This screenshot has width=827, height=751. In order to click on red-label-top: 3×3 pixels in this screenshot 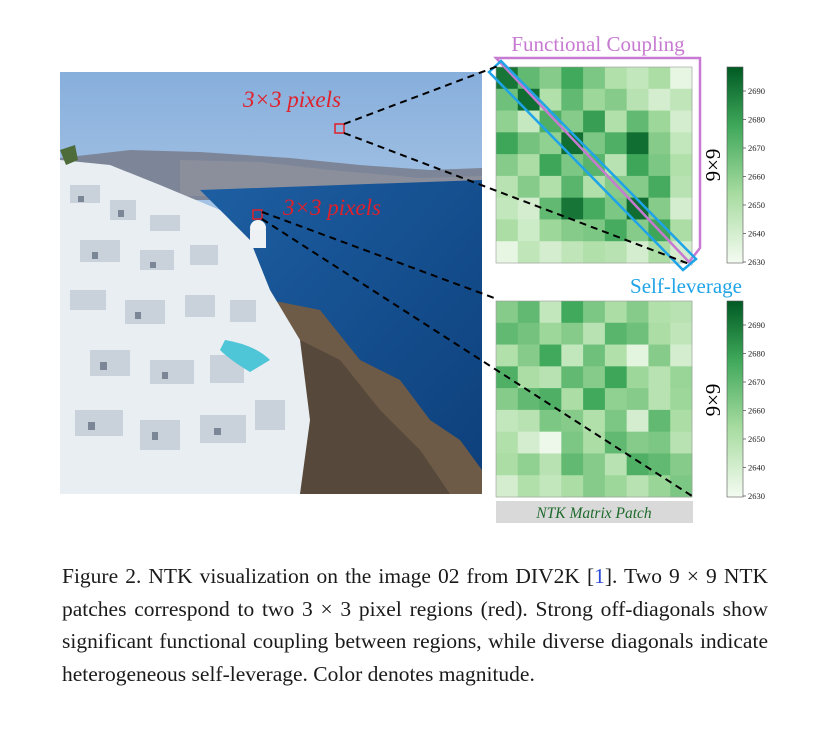, I will do `click(291, 99)`.